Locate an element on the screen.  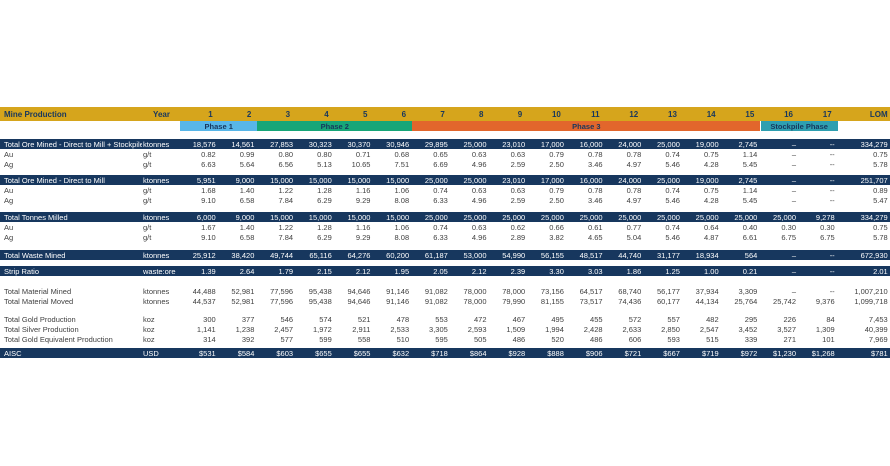
cell-value: 0.62 is located at coordinates (518, 227).